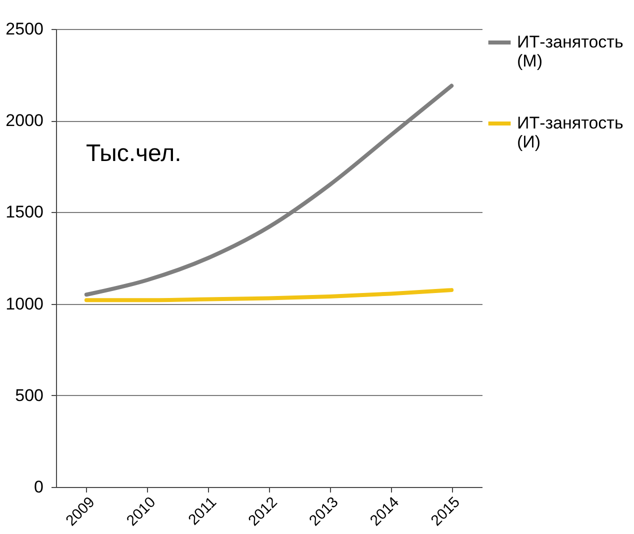 The image size is (634, 534). Describe the element at coordinates (25, 120) in the screenshot. I see `y-tick-label: 2000` at that location.